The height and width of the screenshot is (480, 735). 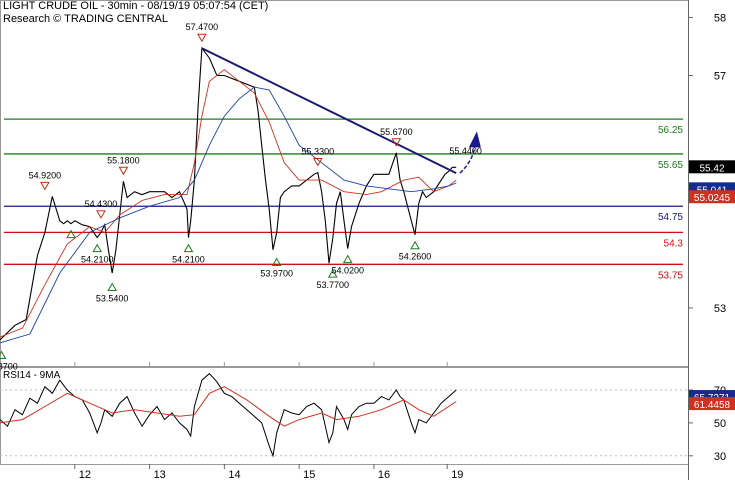 I want to click on rsi-title: RSI14 - 9MA, so click(x=32, y=375).